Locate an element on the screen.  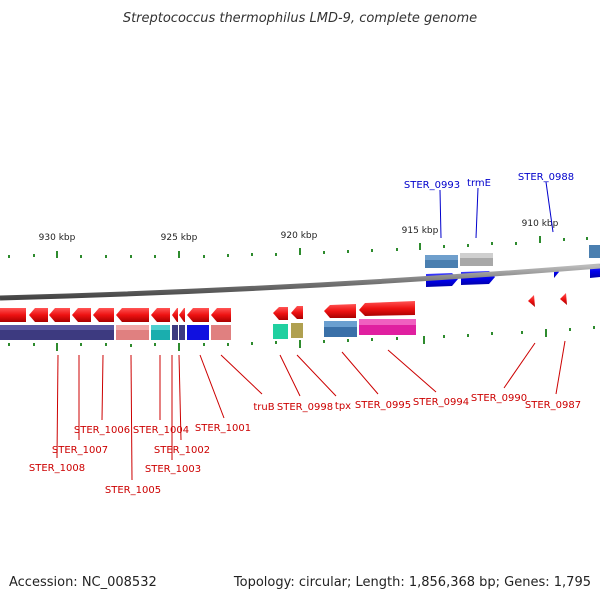
gene-label-ster-1007: STER_1007 is located at coordinates (80, 450).